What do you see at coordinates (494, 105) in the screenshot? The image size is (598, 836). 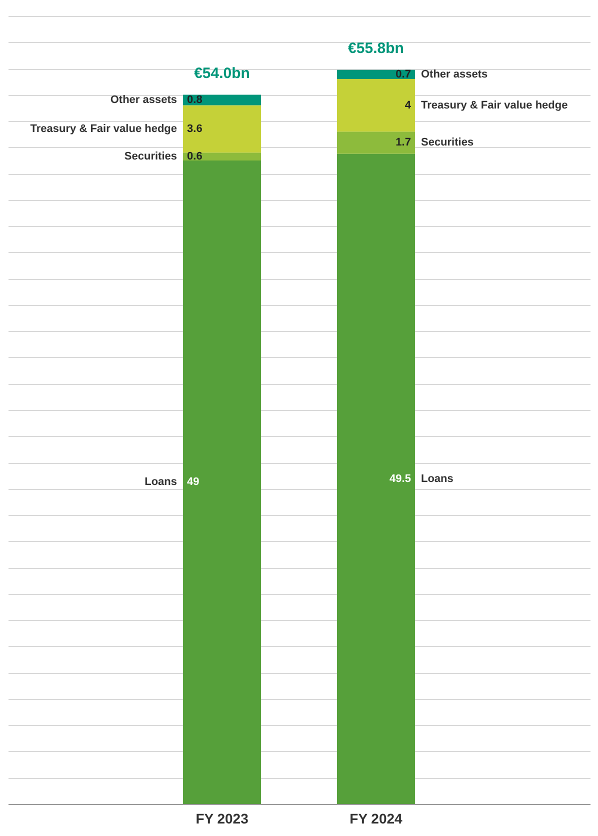 I see `text: Treasury & Fair value hedge` at bounding box center [494, 105].